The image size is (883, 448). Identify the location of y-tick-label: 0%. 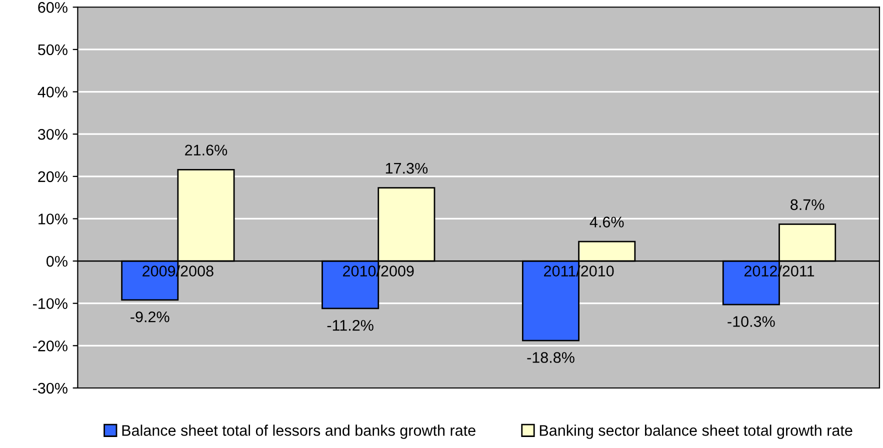
(57, 261).